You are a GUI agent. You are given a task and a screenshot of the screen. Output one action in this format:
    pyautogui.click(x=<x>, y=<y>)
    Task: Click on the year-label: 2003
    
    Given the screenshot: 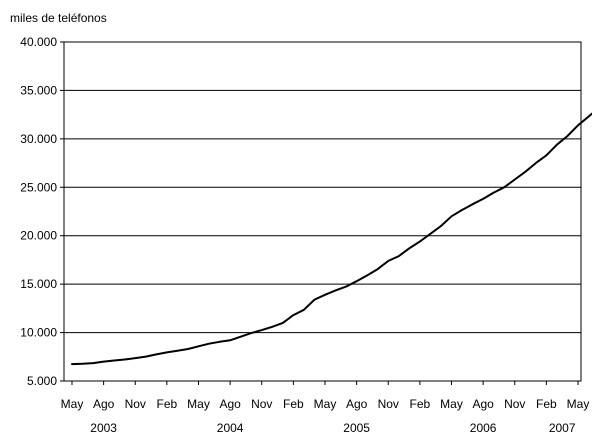 What is the action you would take?
    pyautogui.click(x=103, y=428)
    